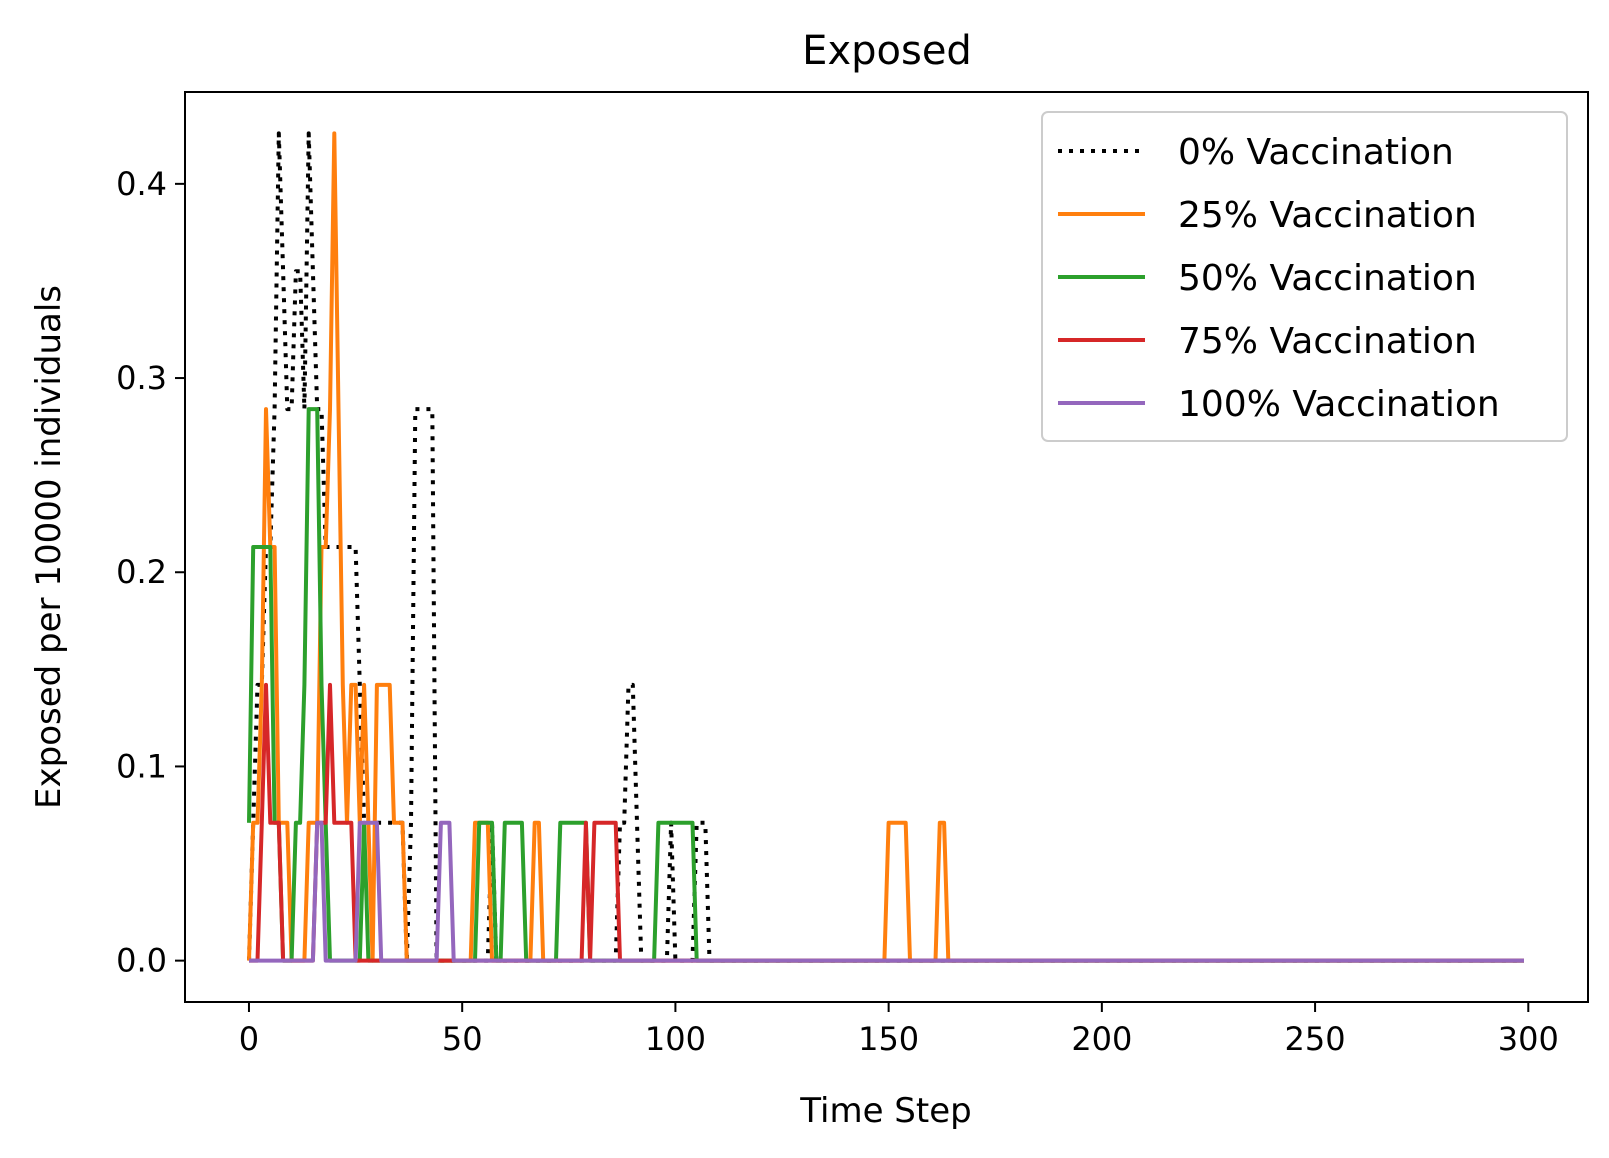 This screenshot has width=1609, height=1158. What do you see at coordinates (141, 766) in the screenshot?
I see `y-tick-label: 0.1` at bounding box center [141, 766].